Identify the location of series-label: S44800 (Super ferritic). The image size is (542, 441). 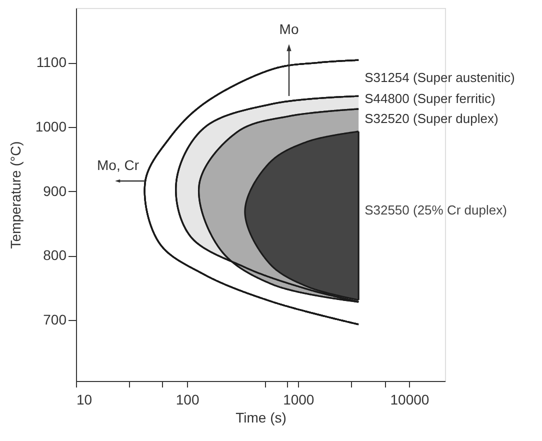
(430, 98).